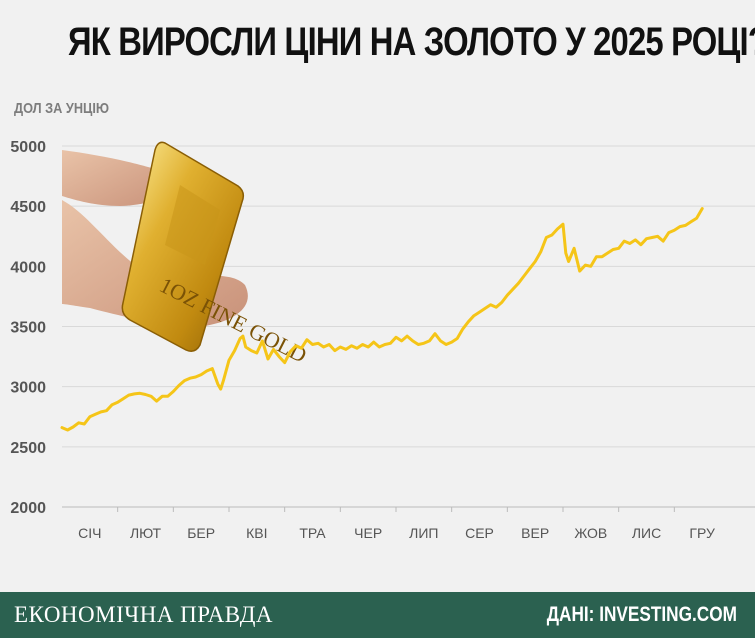 The image size is (755, 638). Describe the element at coordinates (377, 615) in the screenshot. I see `footer: ЕКОНОМІЧНА ПРАВДА ДАНІ: INVESTING.COM` at that location.